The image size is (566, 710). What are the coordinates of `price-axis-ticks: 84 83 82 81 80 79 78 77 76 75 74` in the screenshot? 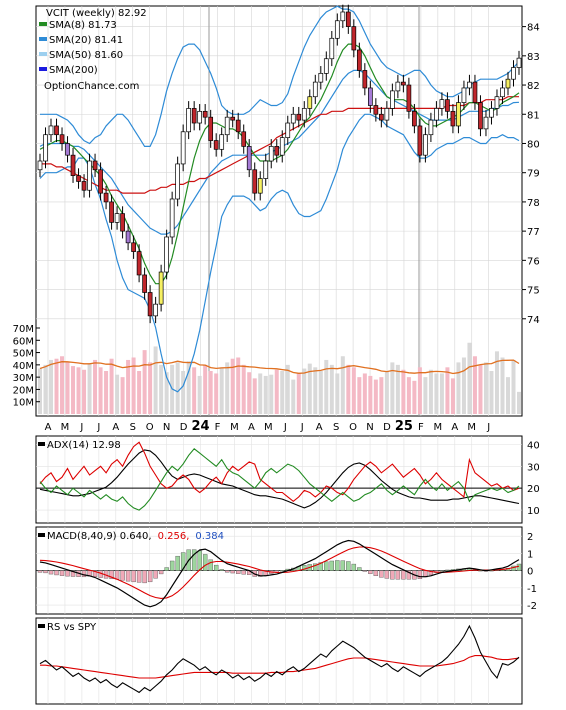 It's located at (531, 174).